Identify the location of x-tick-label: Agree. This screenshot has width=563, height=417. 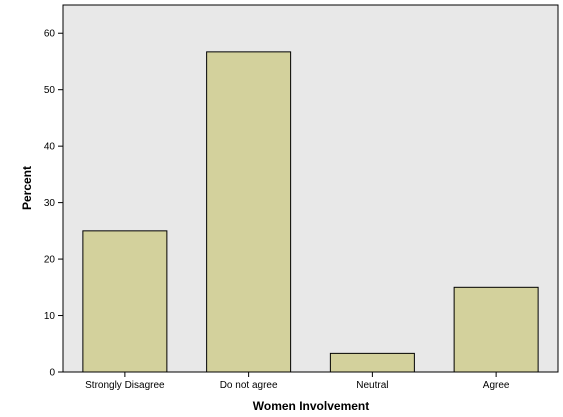
(496, 385).